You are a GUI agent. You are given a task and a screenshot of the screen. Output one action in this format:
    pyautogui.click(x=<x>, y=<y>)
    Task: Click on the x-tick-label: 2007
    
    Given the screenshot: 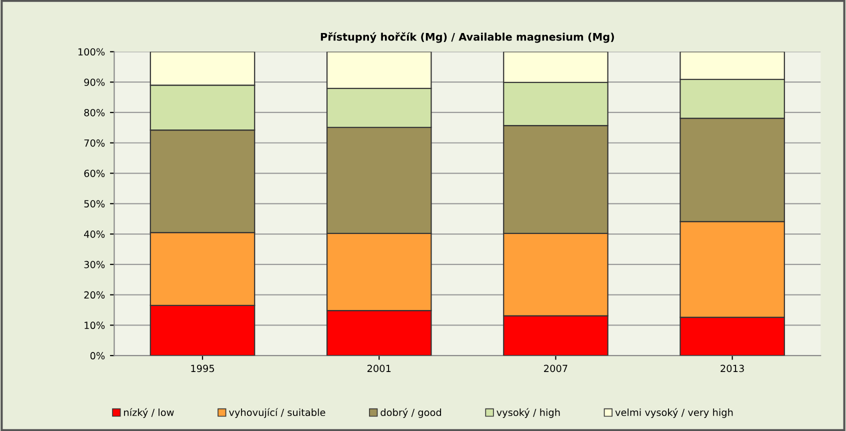 What is the action you would take?
    pyautogui.click(x=556, y=368)
    